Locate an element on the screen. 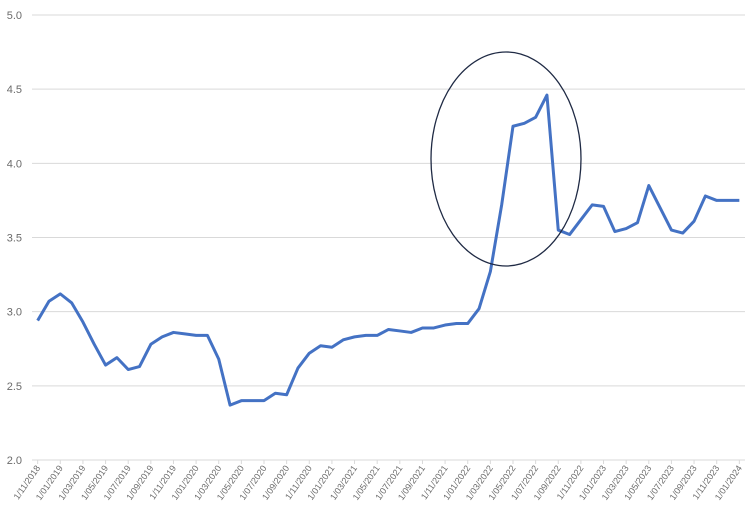 This screenshot has height=507, width=750. y-tick-label: 4.5 is located at coordinates (14, 90).